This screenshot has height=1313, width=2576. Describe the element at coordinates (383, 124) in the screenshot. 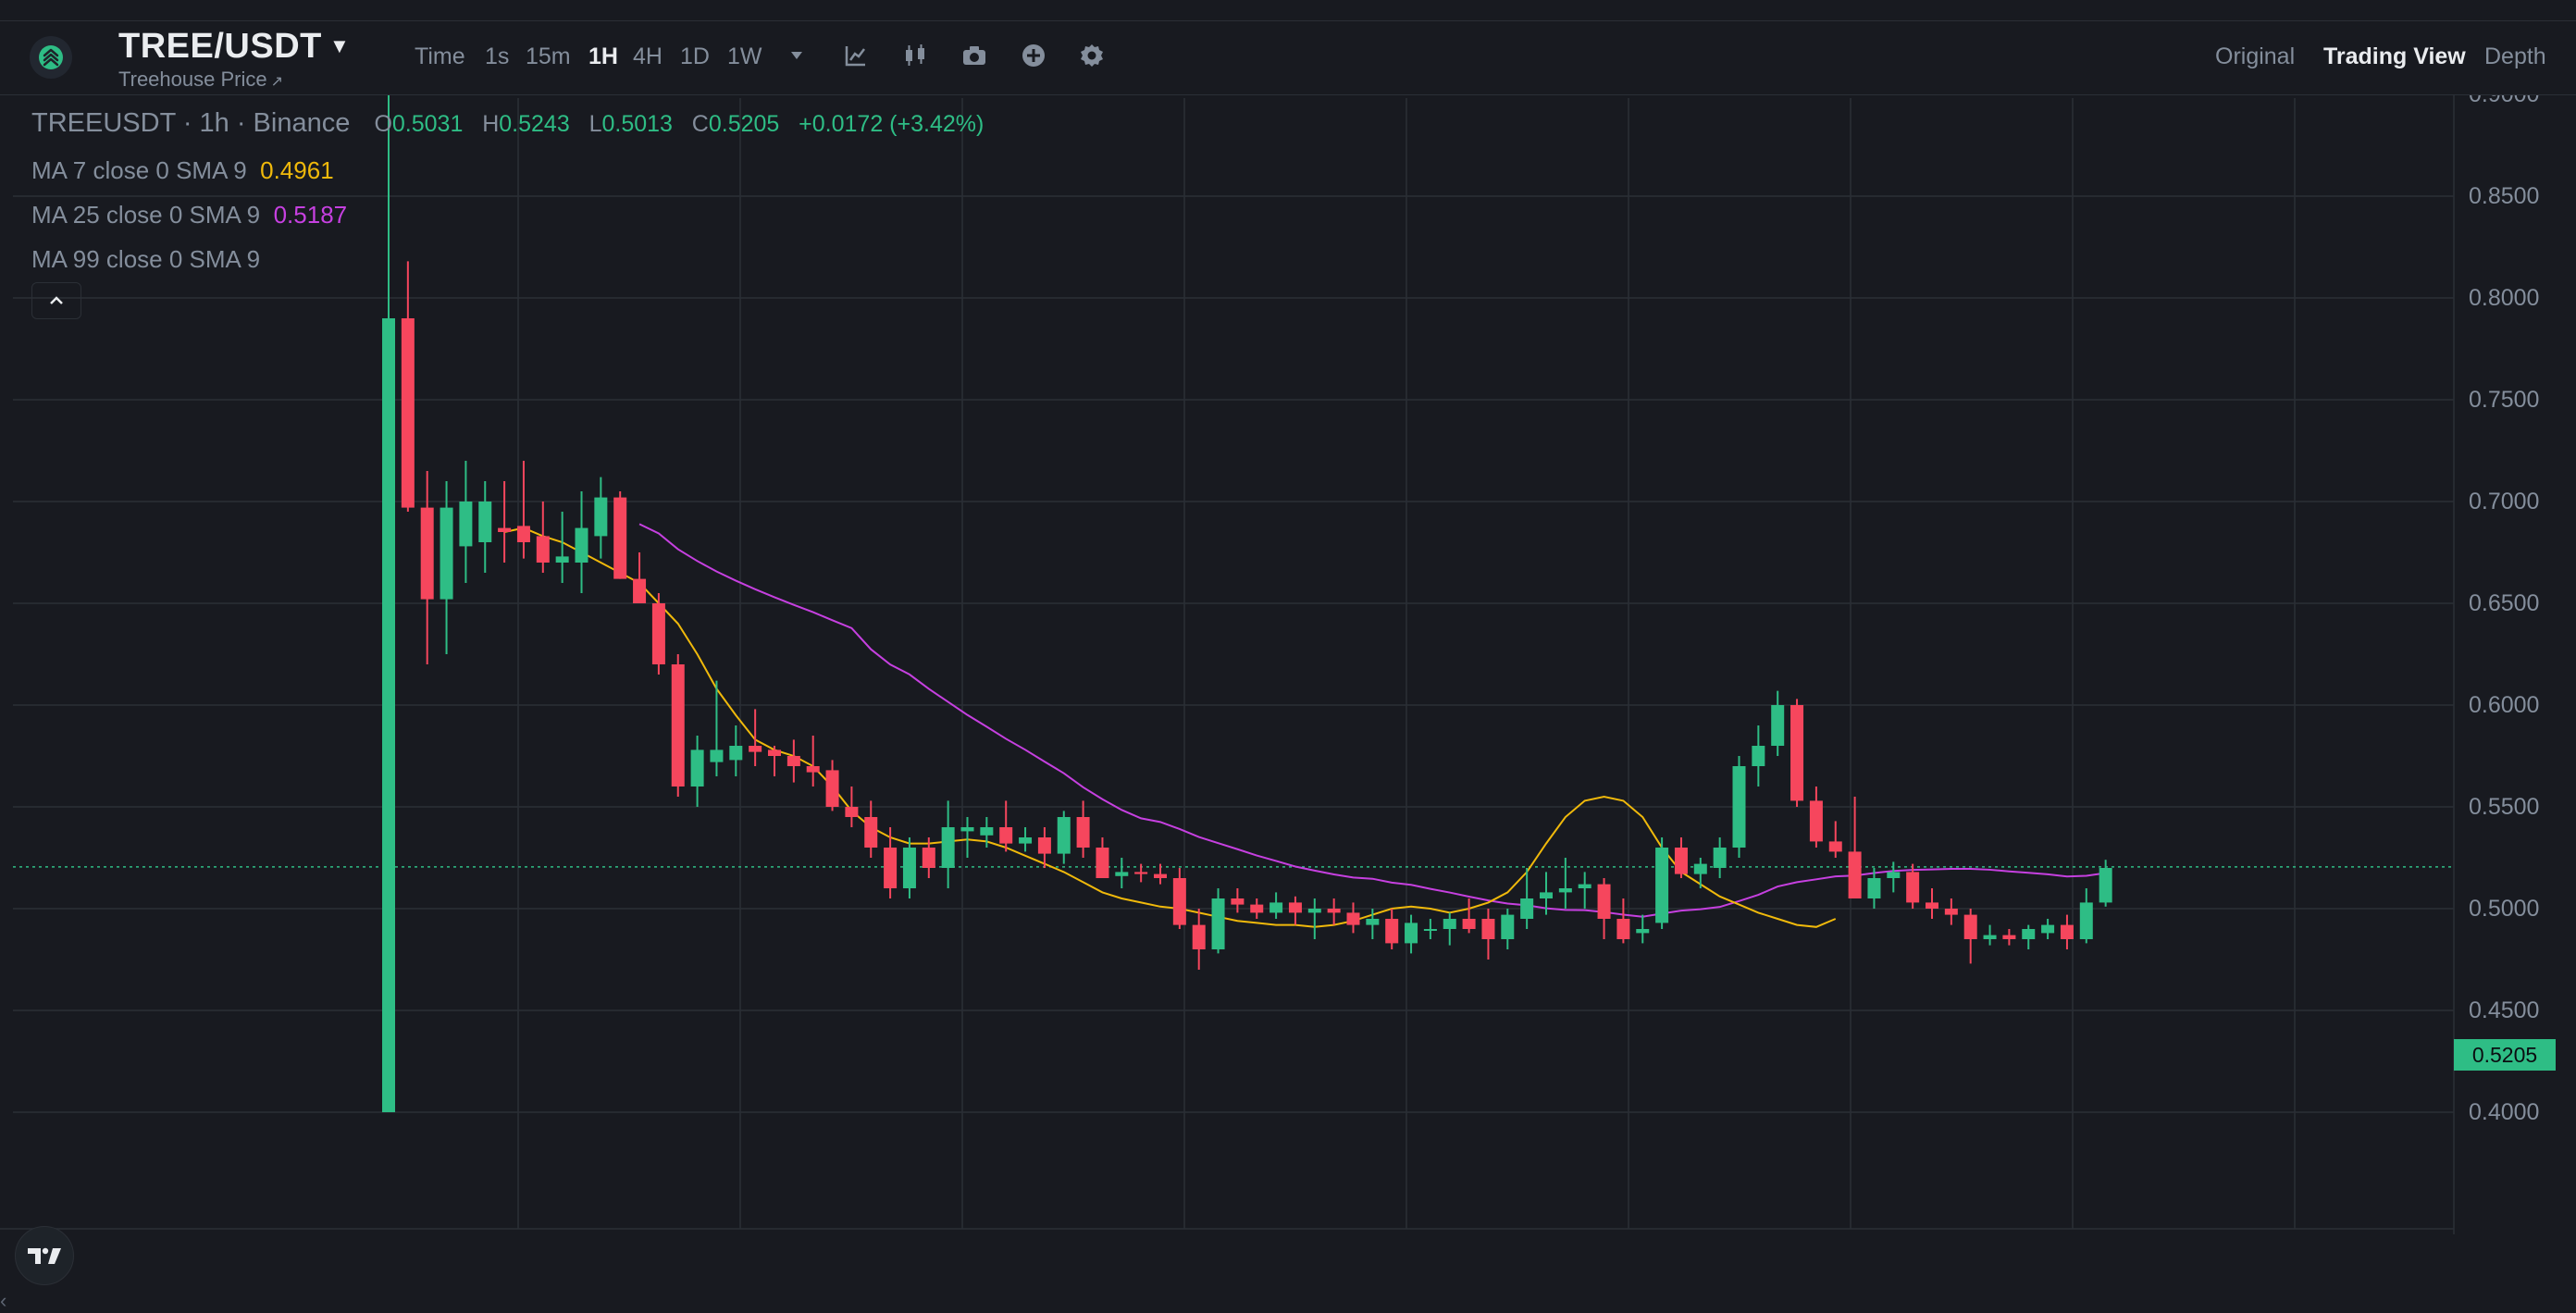

I see `open-label: O` at that location.